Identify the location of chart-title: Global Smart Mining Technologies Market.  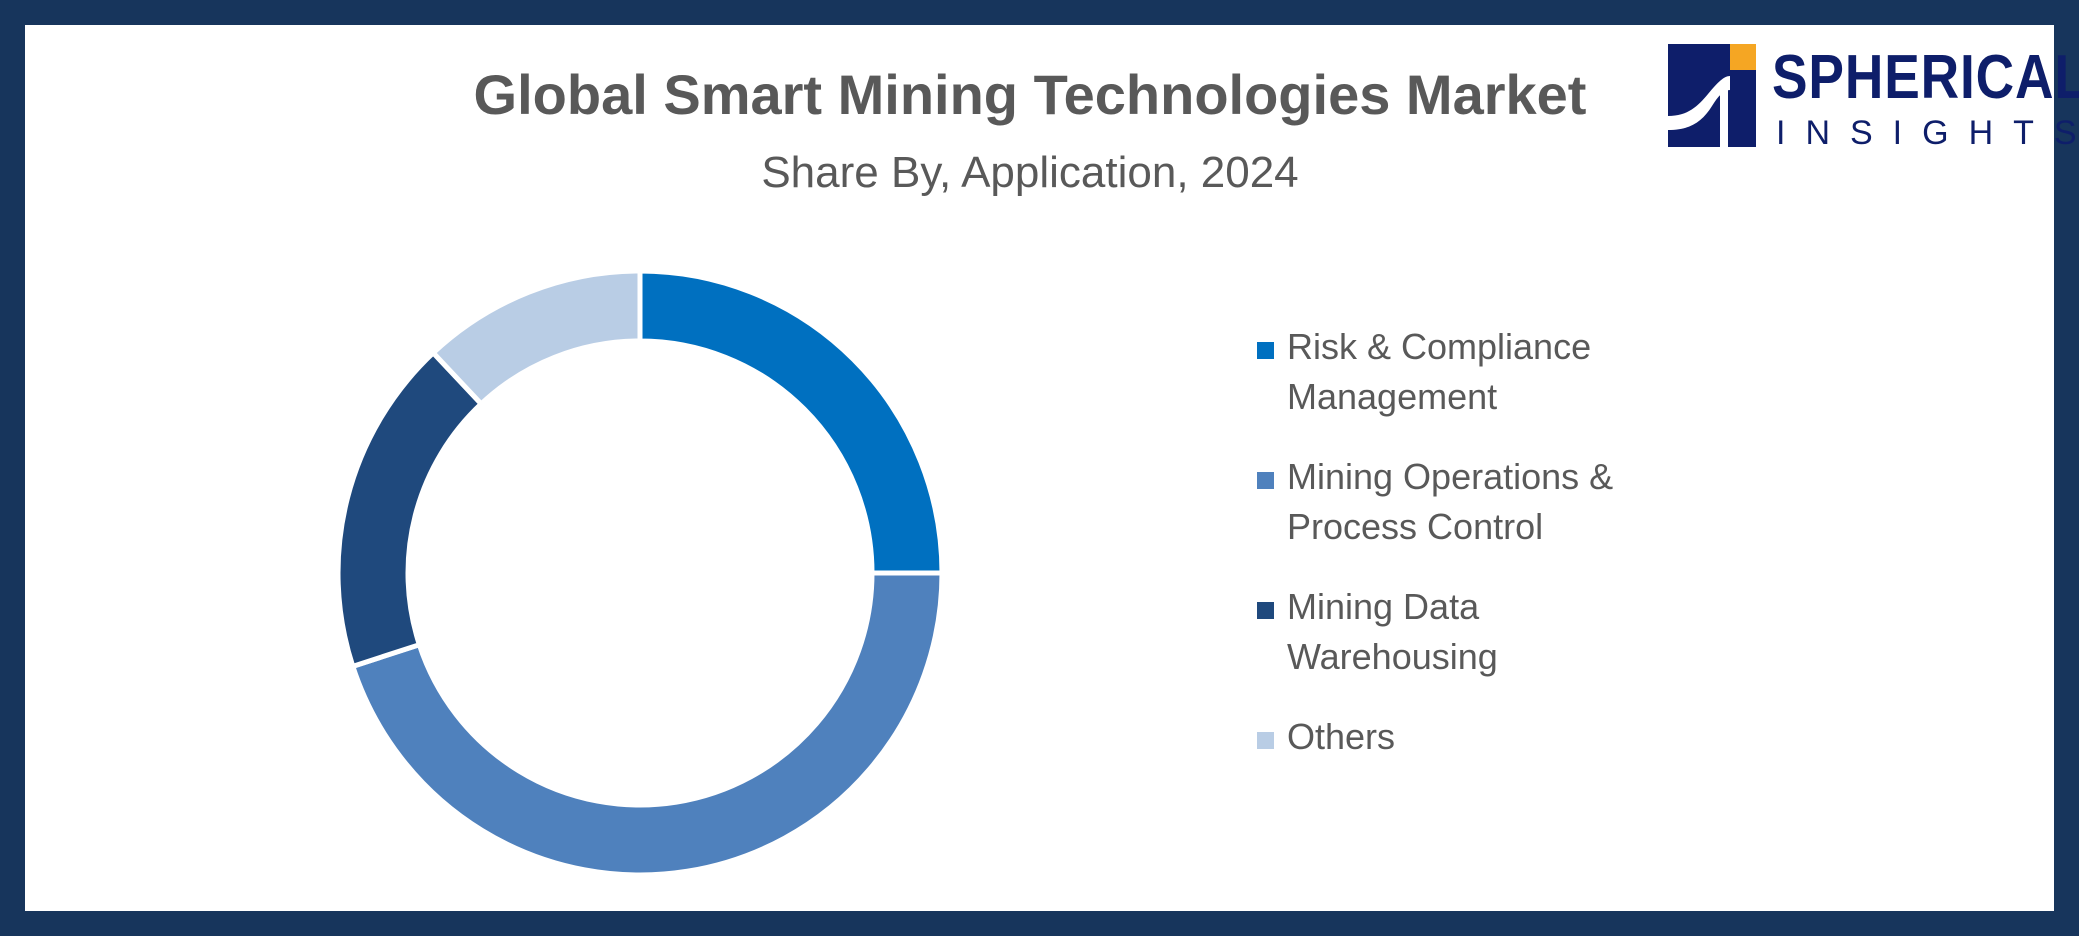
(1030, 94).